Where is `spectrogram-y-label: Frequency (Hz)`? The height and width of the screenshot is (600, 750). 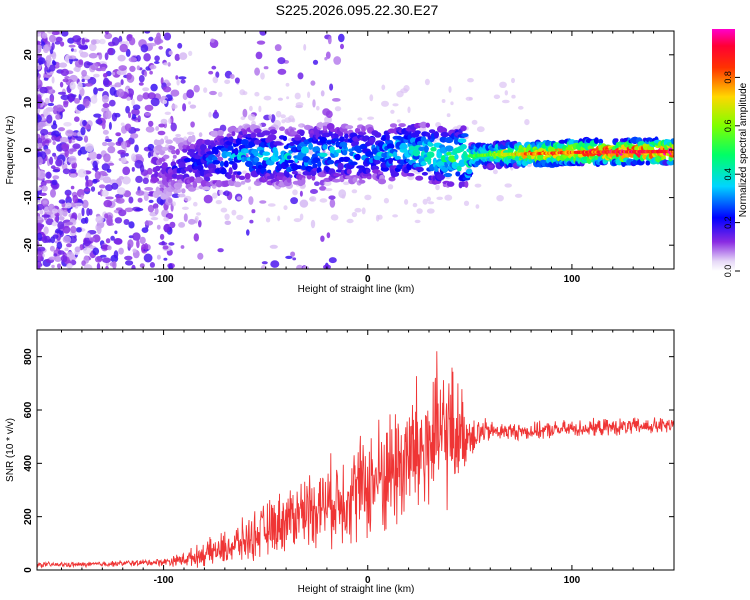
spectrogram-y-label: Frequency (Hz) is located at coordinates (10, 150).